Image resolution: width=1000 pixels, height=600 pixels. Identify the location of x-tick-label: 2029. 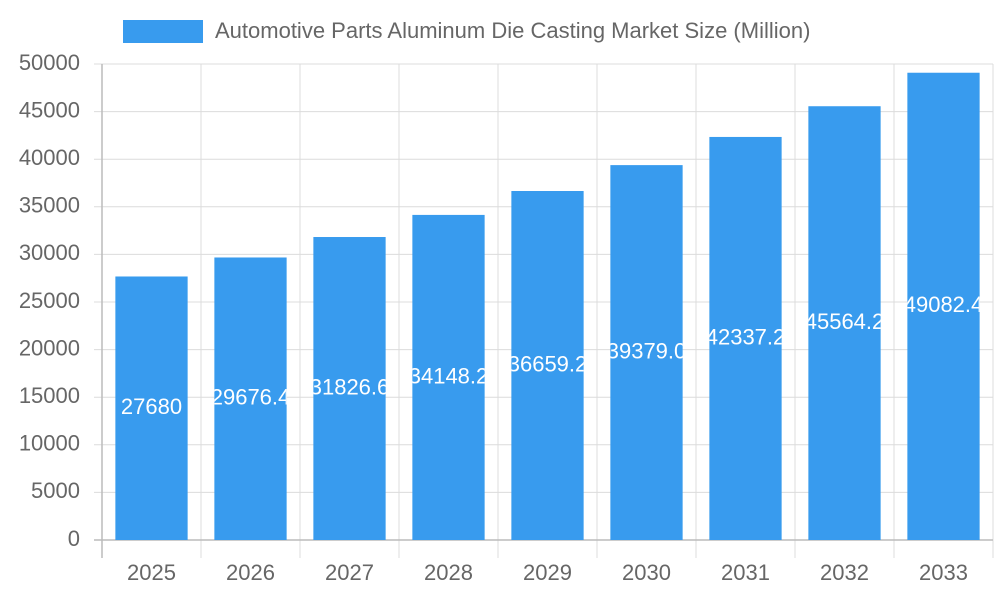
(547, 572).